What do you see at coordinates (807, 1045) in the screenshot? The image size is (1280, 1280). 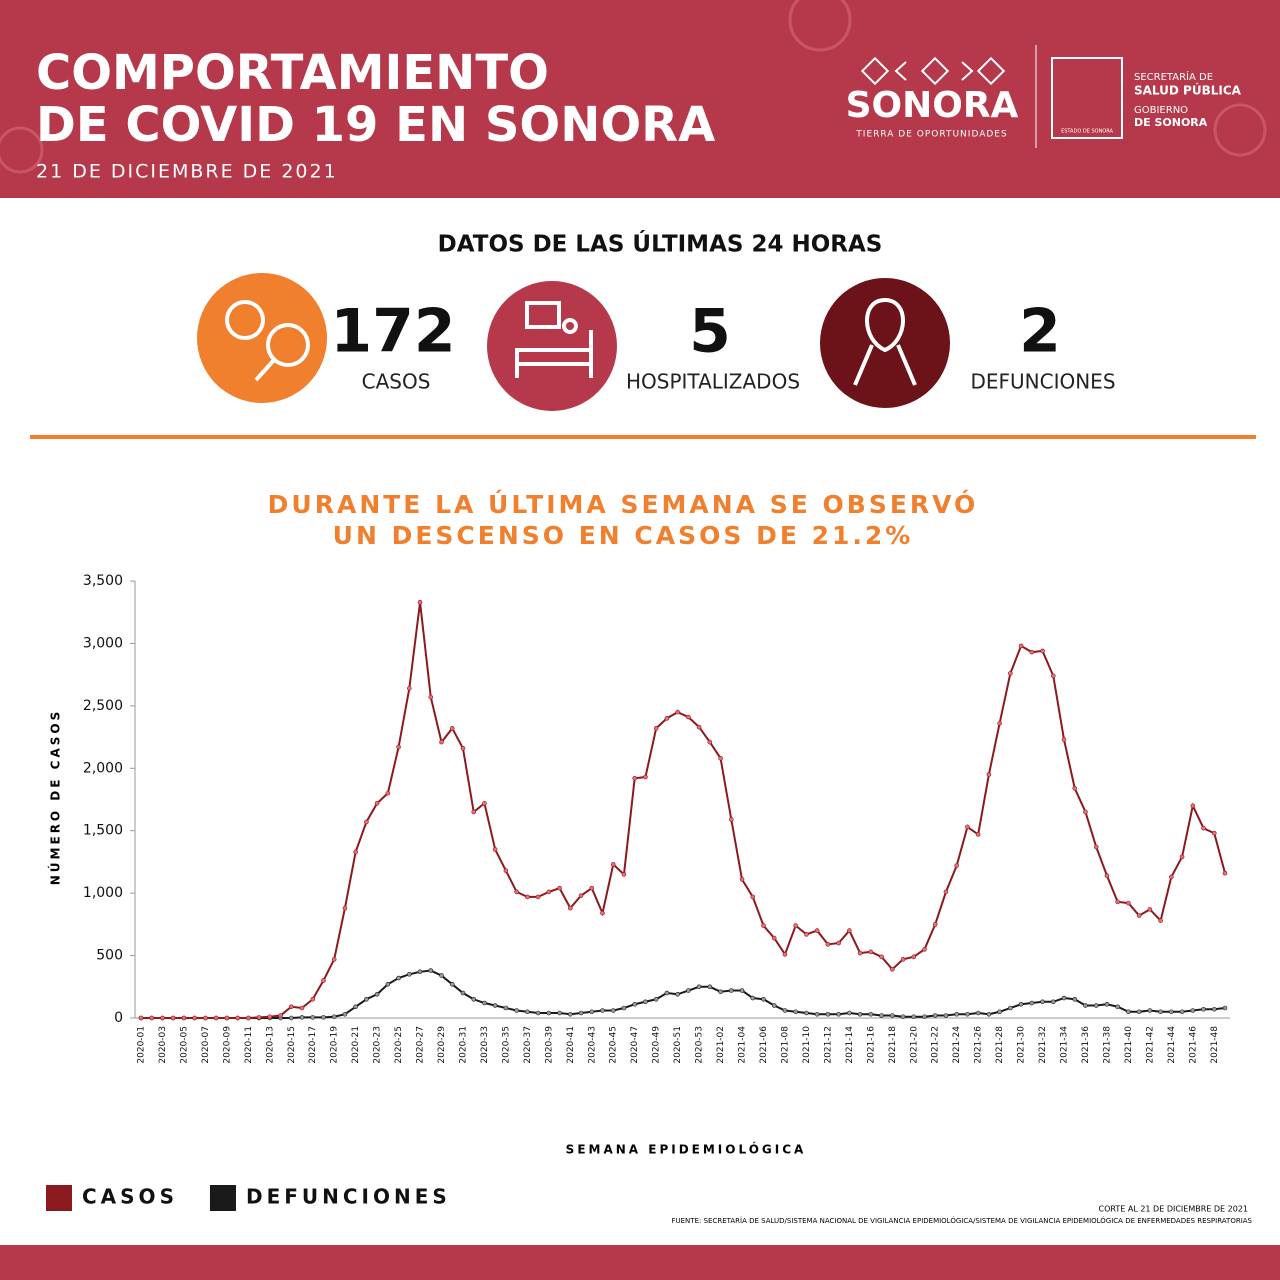 I see `x-tick-label: 2021-10` at bounding box center [807, 1045].